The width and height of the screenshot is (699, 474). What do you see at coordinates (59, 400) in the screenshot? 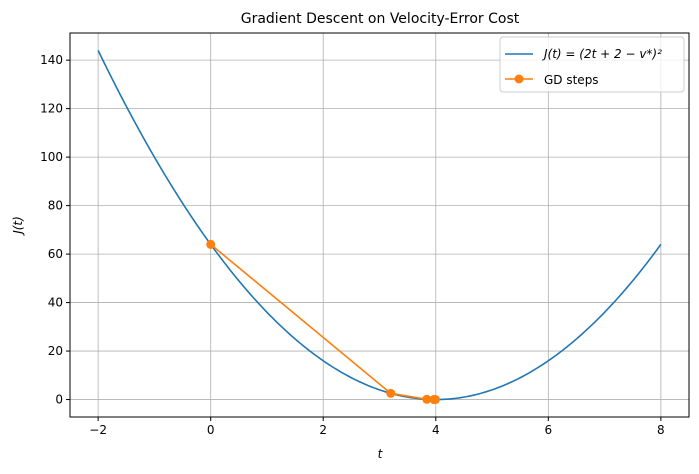
I see `y-tick-label: 0` at bounding box center [59, 400].